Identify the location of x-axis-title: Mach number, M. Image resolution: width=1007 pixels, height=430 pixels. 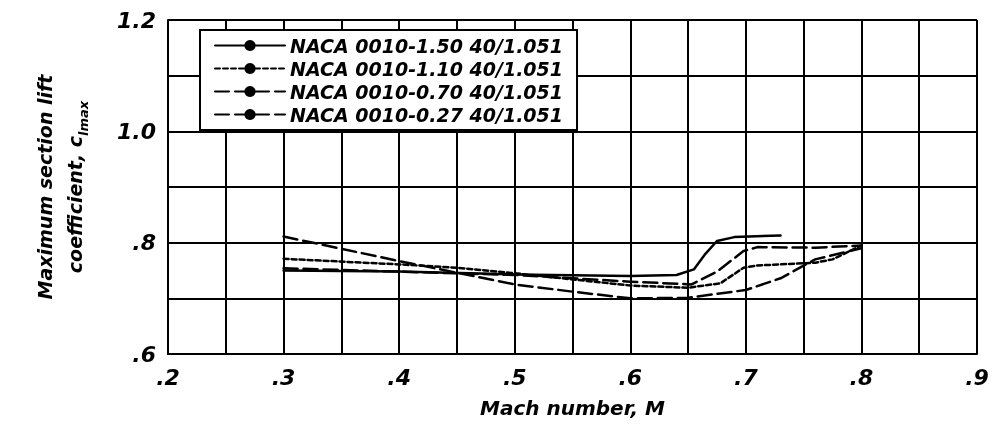
(572, 408).